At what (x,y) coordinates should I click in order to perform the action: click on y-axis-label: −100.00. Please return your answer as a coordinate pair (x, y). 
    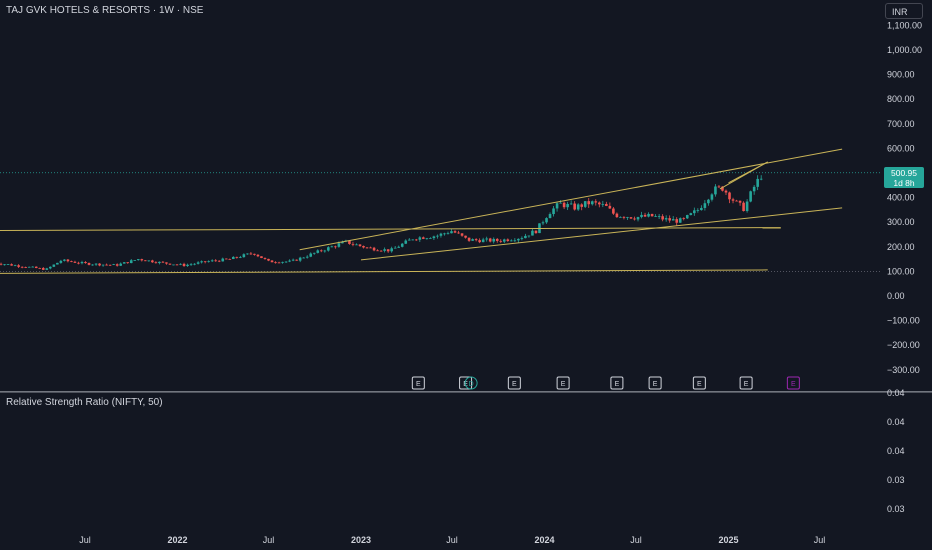
    Looking at the image, I should click on (903, 321).